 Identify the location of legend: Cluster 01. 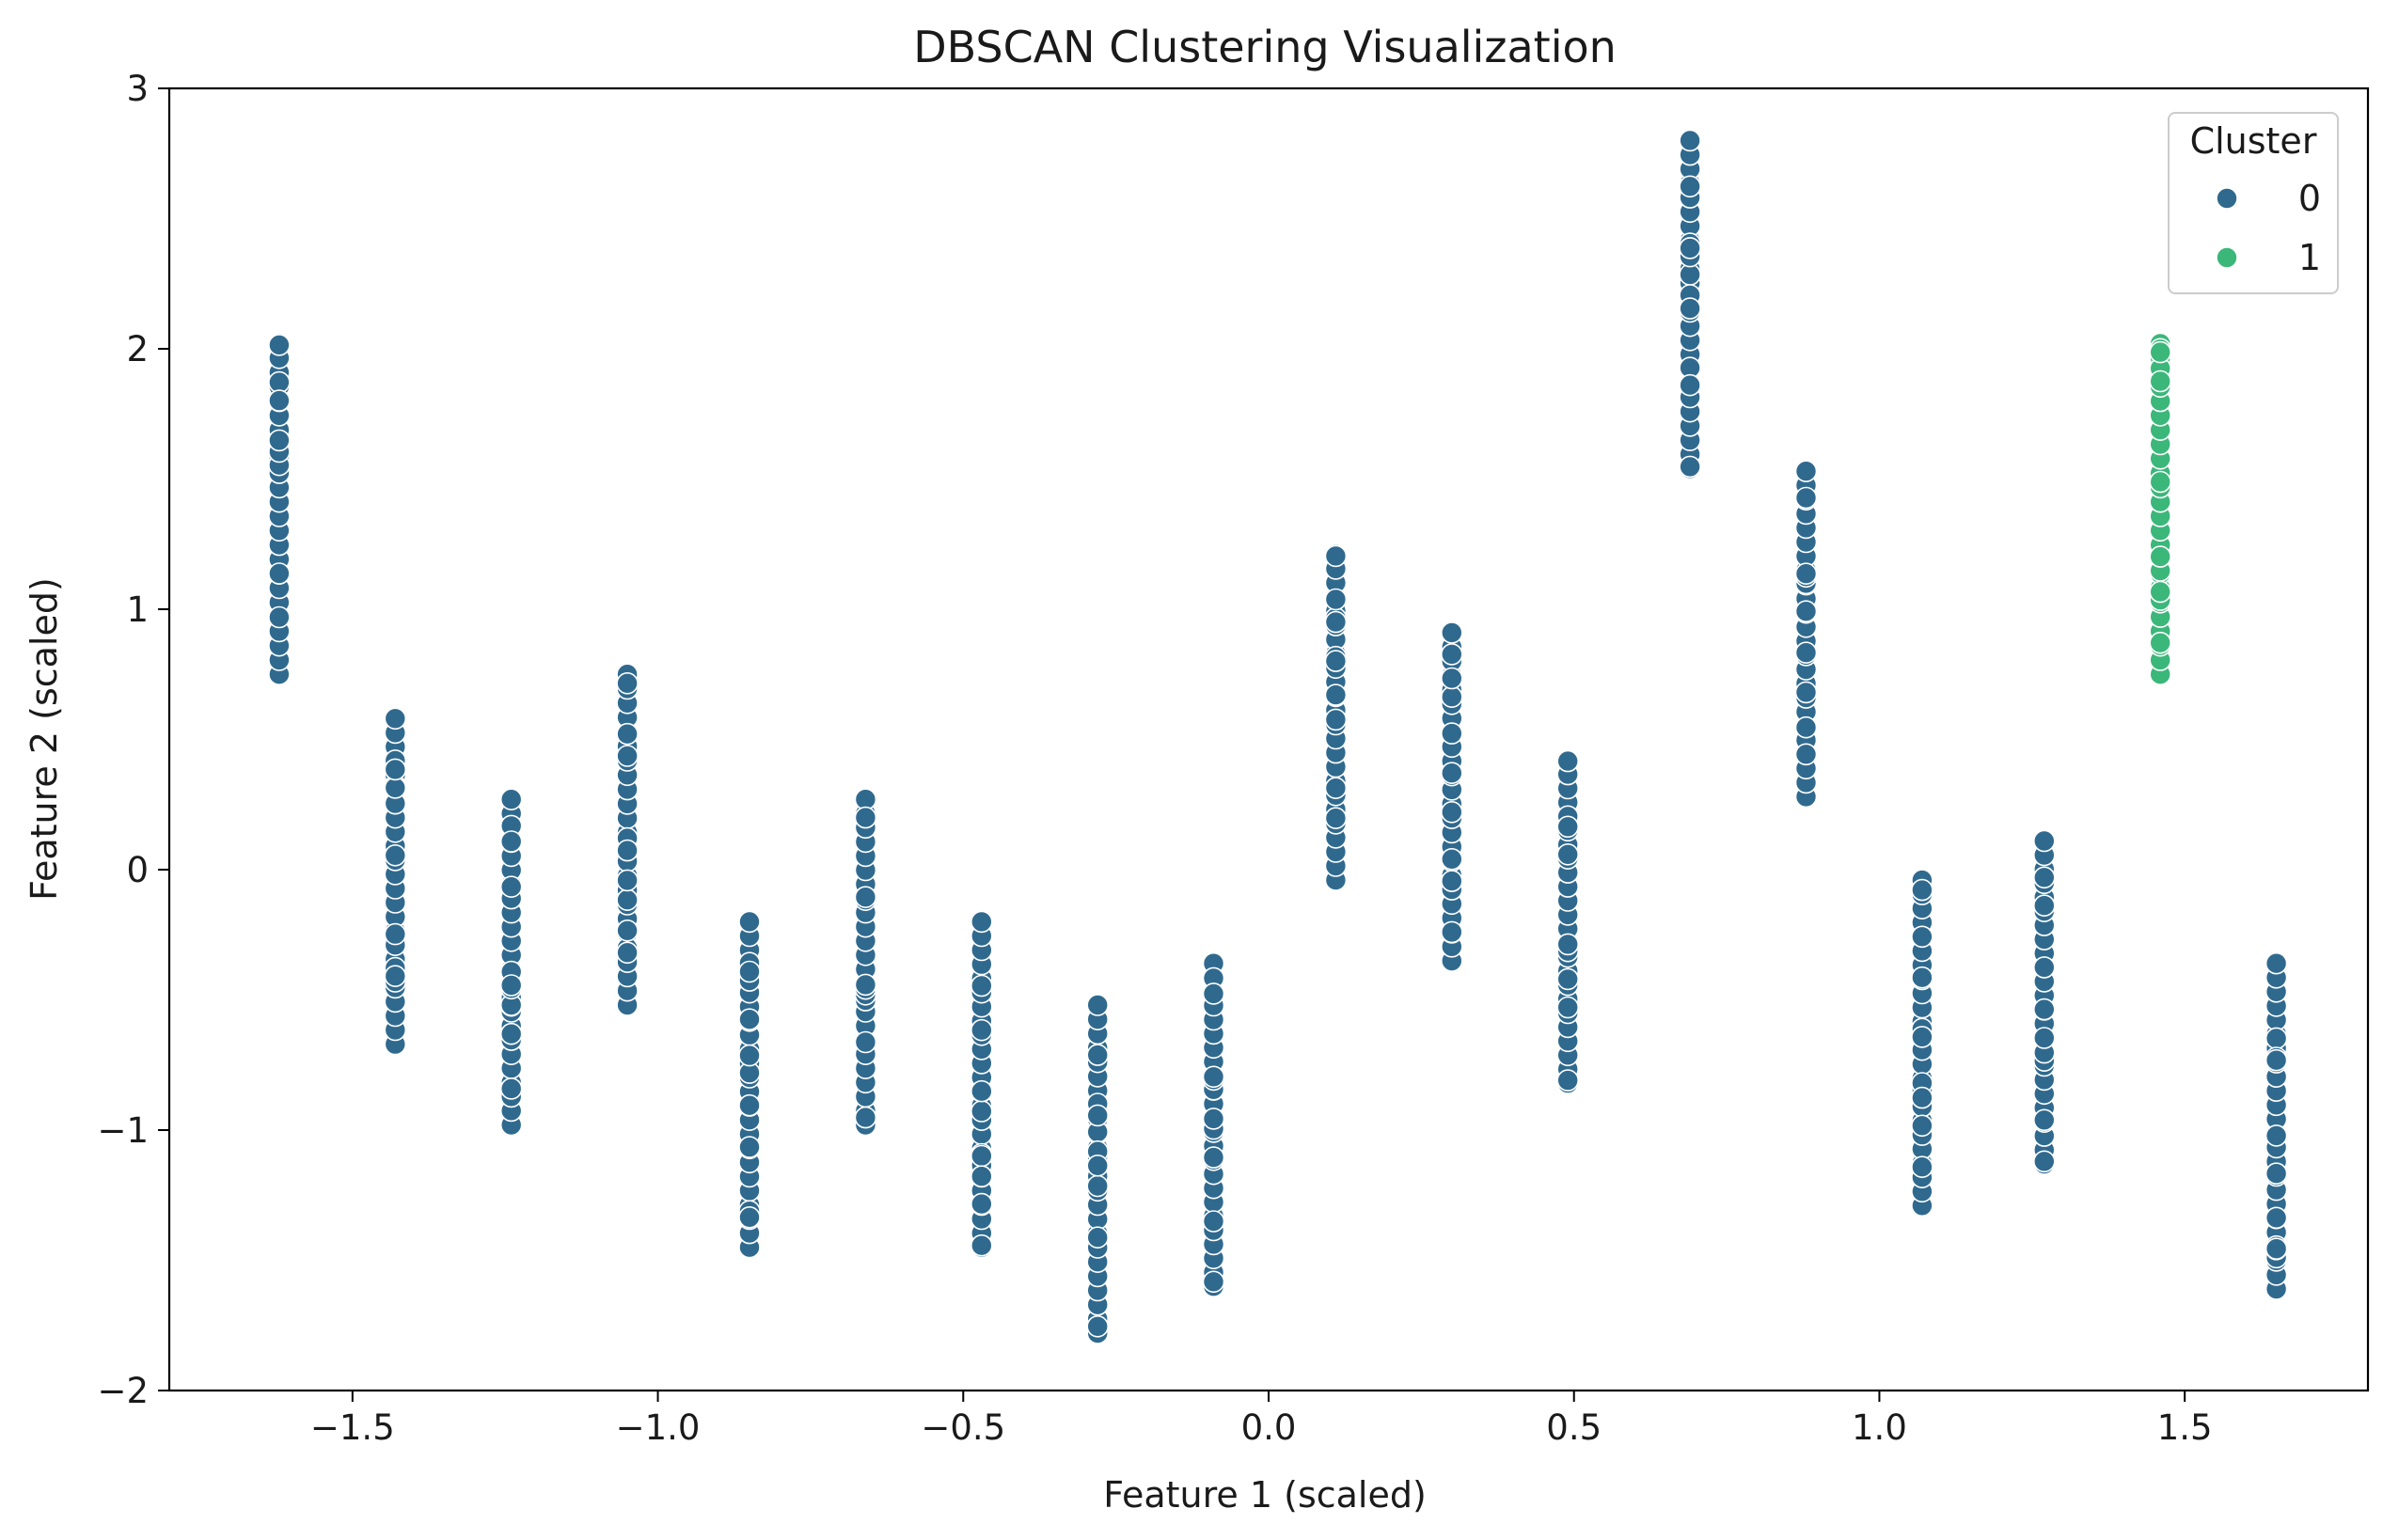
(2253, 203).